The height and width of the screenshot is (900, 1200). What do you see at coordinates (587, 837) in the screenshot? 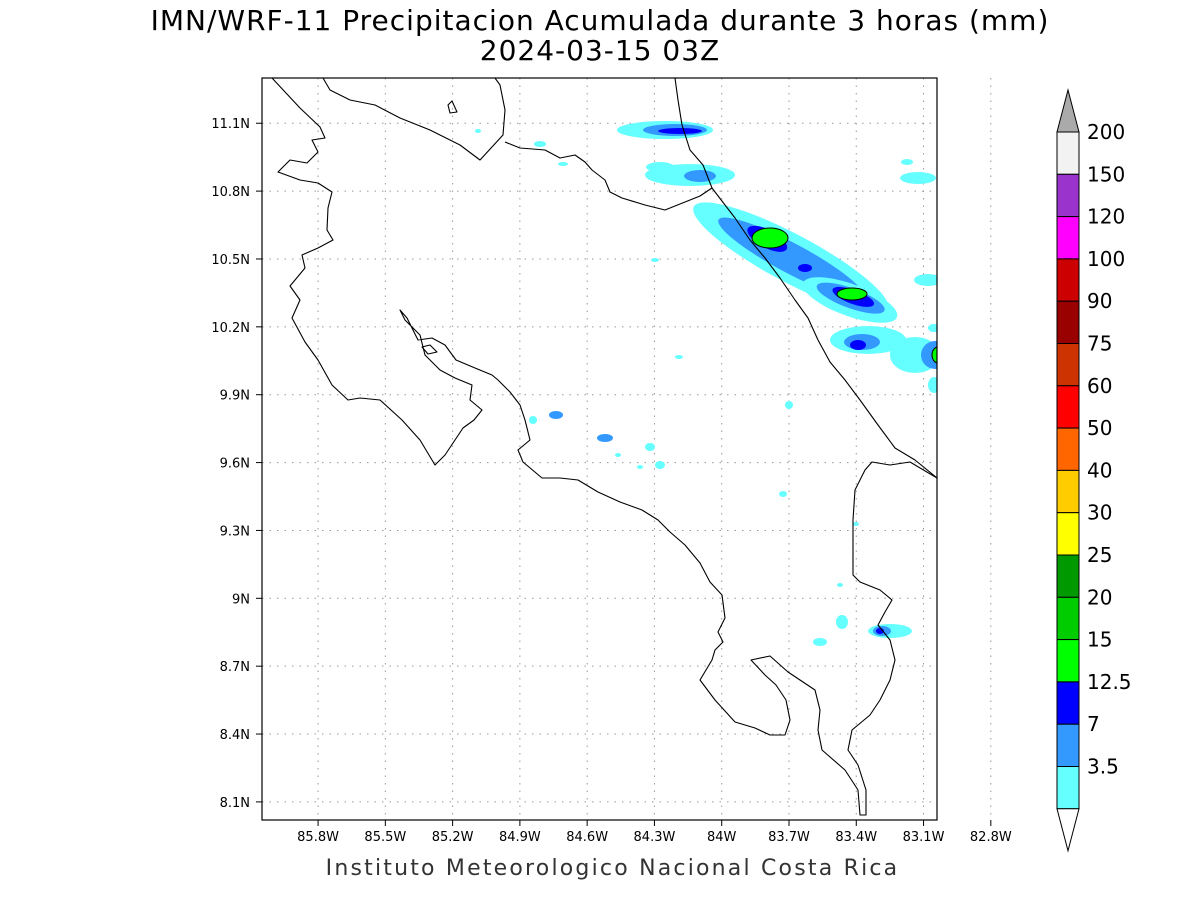
I see `lon-tick-label: 84.6W` at bounding box center [587, 837].